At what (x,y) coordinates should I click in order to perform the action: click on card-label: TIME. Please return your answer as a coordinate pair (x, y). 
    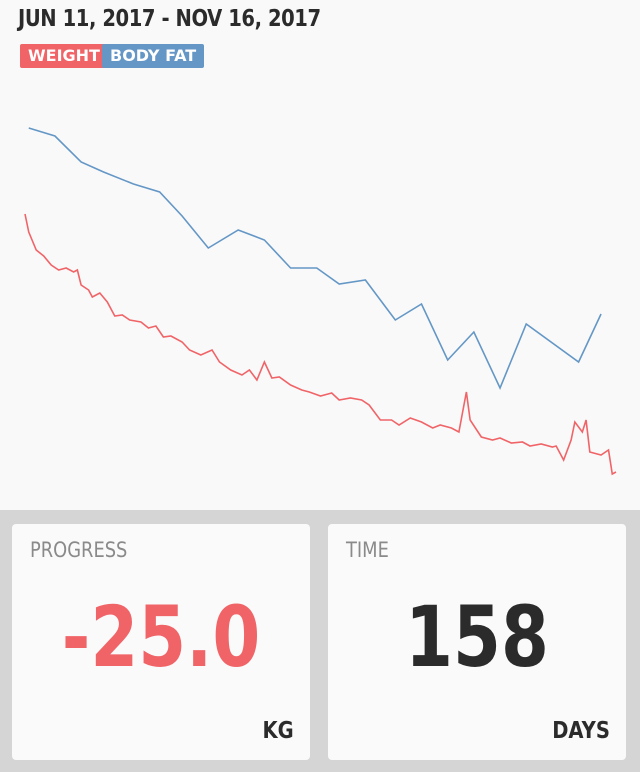
    Looking at the image, I should click on (367, 550).